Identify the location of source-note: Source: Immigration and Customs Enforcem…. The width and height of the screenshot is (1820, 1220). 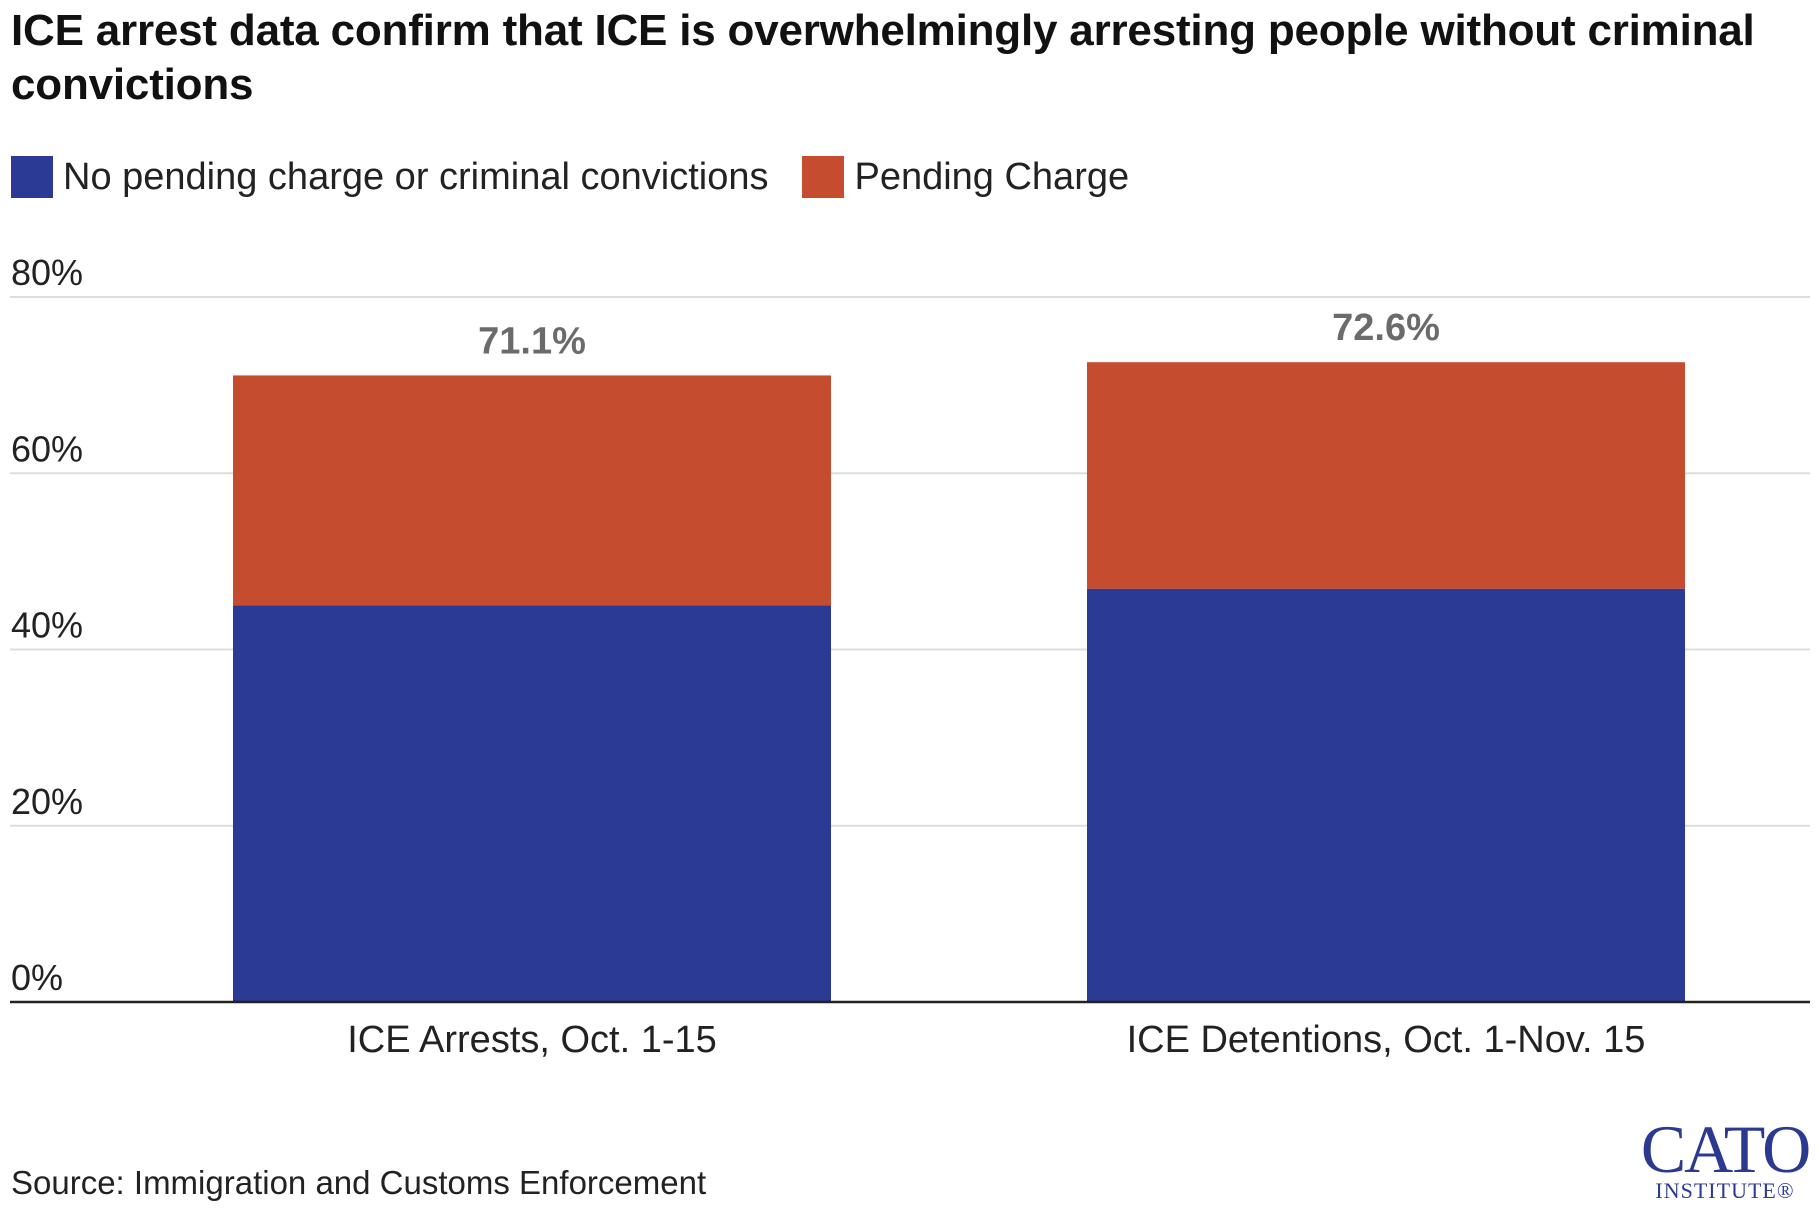
(359, 1182).